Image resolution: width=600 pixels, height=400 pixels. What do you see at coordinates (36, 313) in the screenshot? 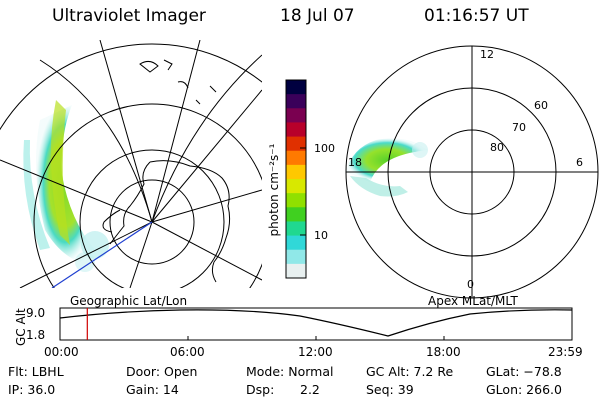
I see `timeline-ytick-high: 9.0` at bounding box center [36, 313].